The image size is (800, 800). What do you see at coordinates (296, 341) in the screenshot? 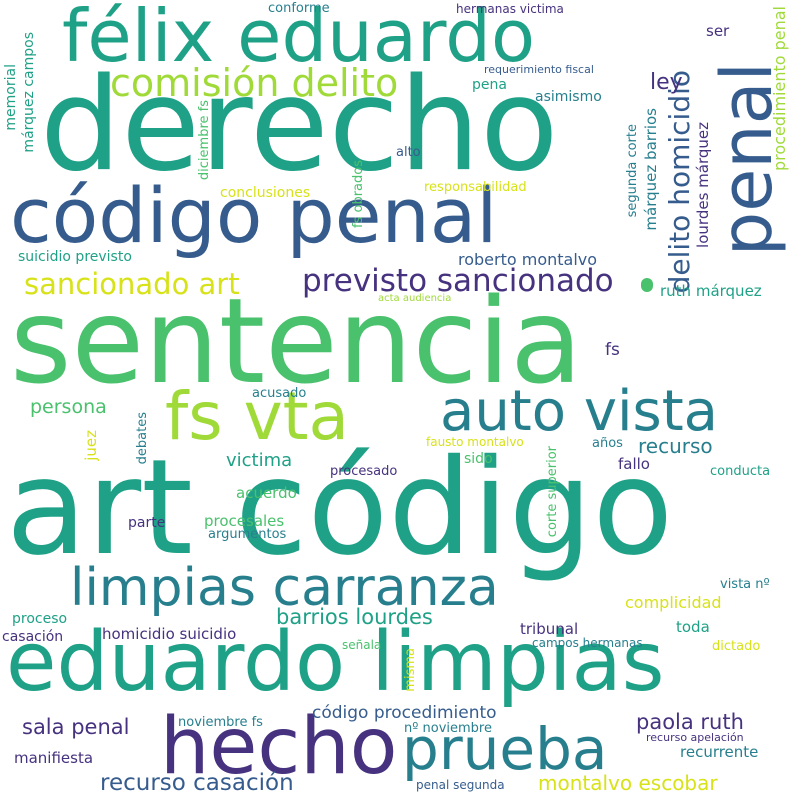
I see `word-sentencia: sentencia` at bounding box center [296, 341].